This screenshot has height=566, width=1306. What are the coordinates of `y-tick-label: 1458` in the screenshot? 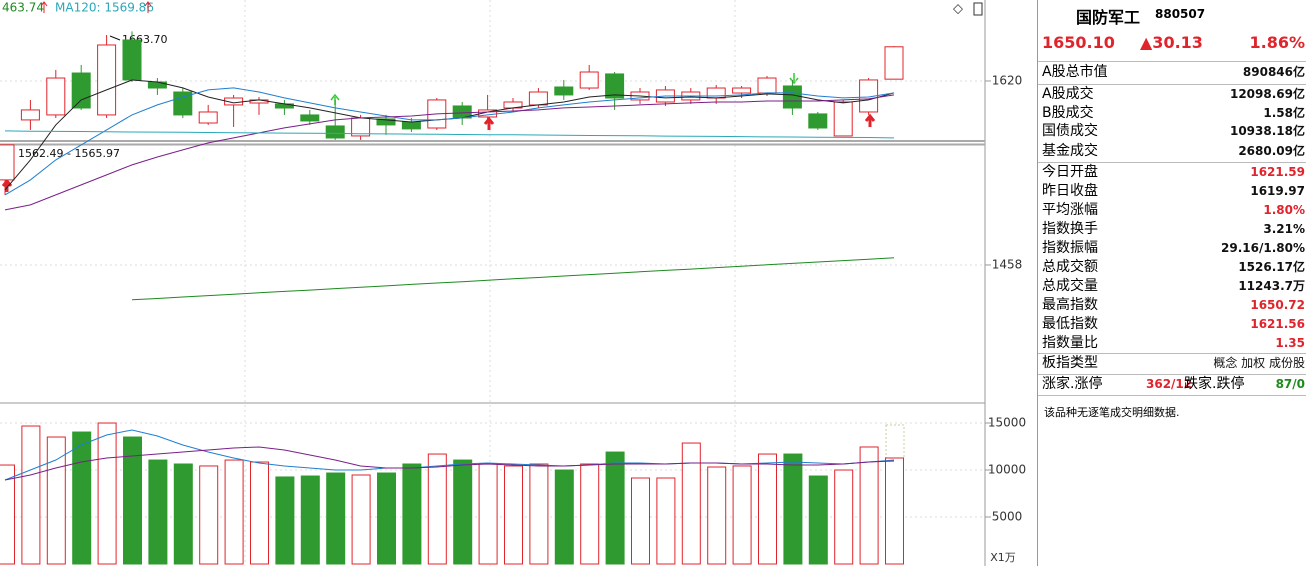 It's located at (1007, 264).